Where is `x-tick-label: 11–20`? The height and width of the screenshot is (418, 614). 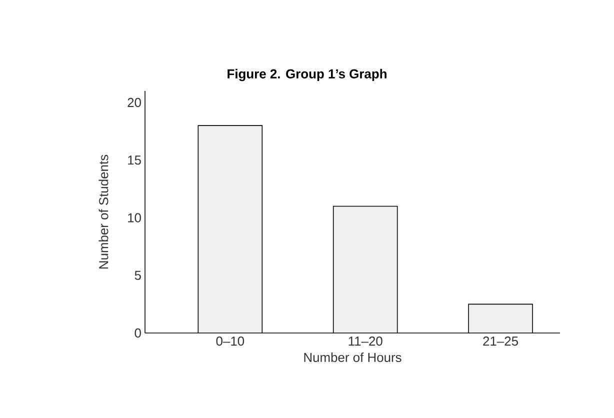
x-tick-label: 11–20 is located at coordinates (365, 341).